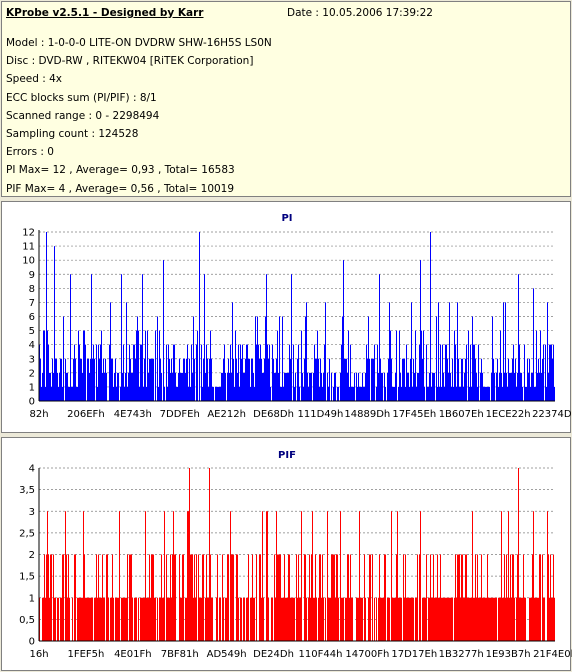 The height and width of the screenshot is (672, 572). Describe the element at coordinates (38, 654) in the screenshot. I see `pif-x-tick-label: 16h` at that location.